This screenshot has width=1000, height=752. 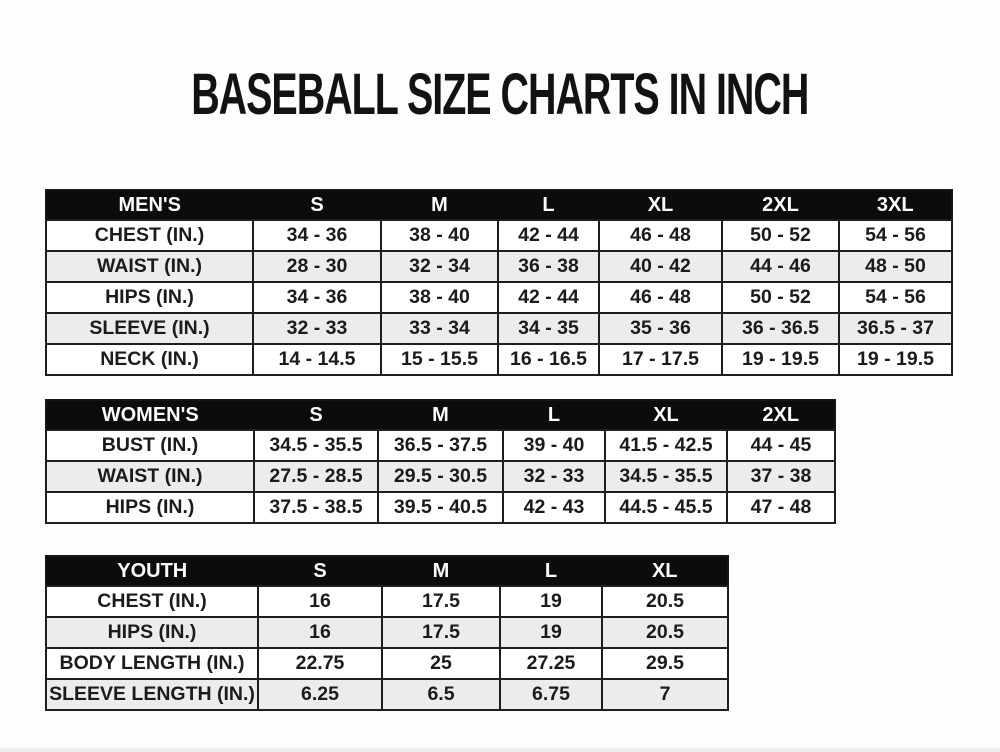 I want to click on womens-cell: 41.5 - 42.5, so click(x=666, y=445).